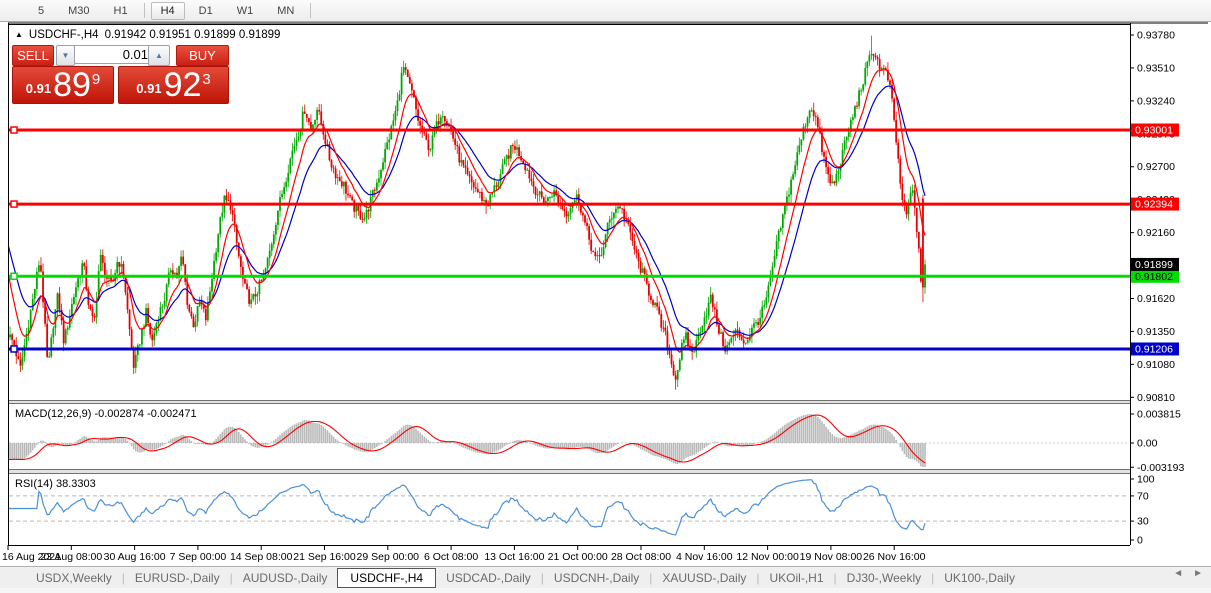 The height and width of the screenshot is (593, 1211). I want to click on timeframe-button-5: 5, so click(41, 10).